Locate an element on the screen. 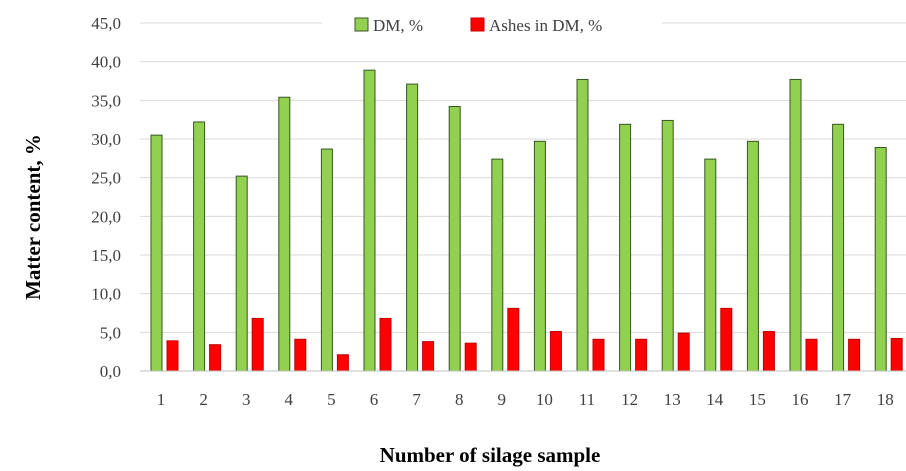 Image resolution: width=906 pixels, height=471 pixels. x-tick-label: 12 is located at coordinates (629, 399).